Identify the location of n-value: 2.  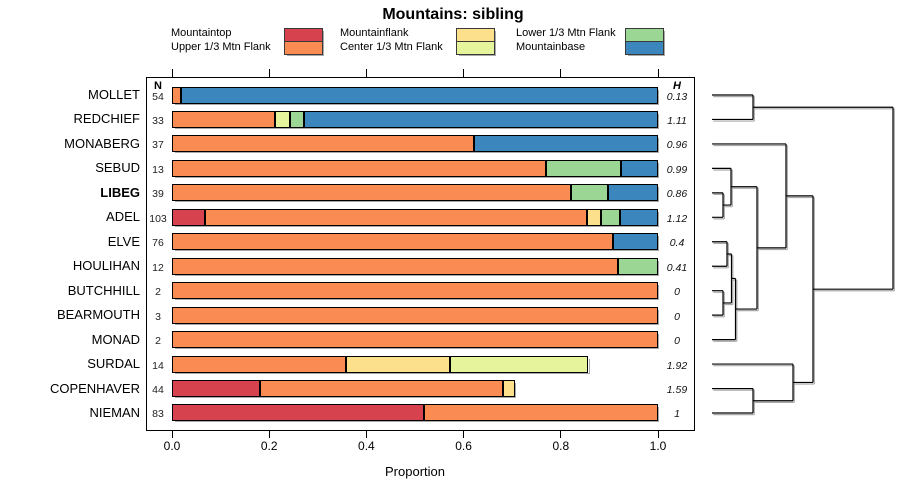
(158, 341).